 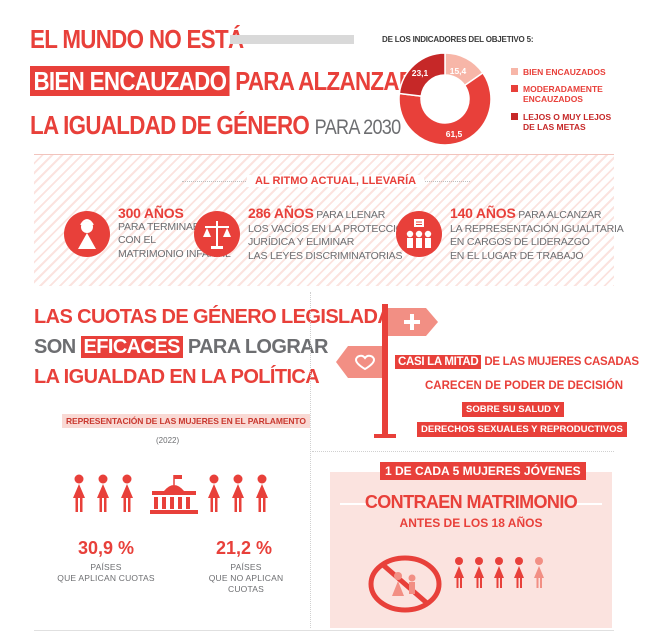 What do you see at coordinates (106, 548) in the screenshot?
I see `pct-with-quotas: 30,9 %` at bounding box center [106, 548].